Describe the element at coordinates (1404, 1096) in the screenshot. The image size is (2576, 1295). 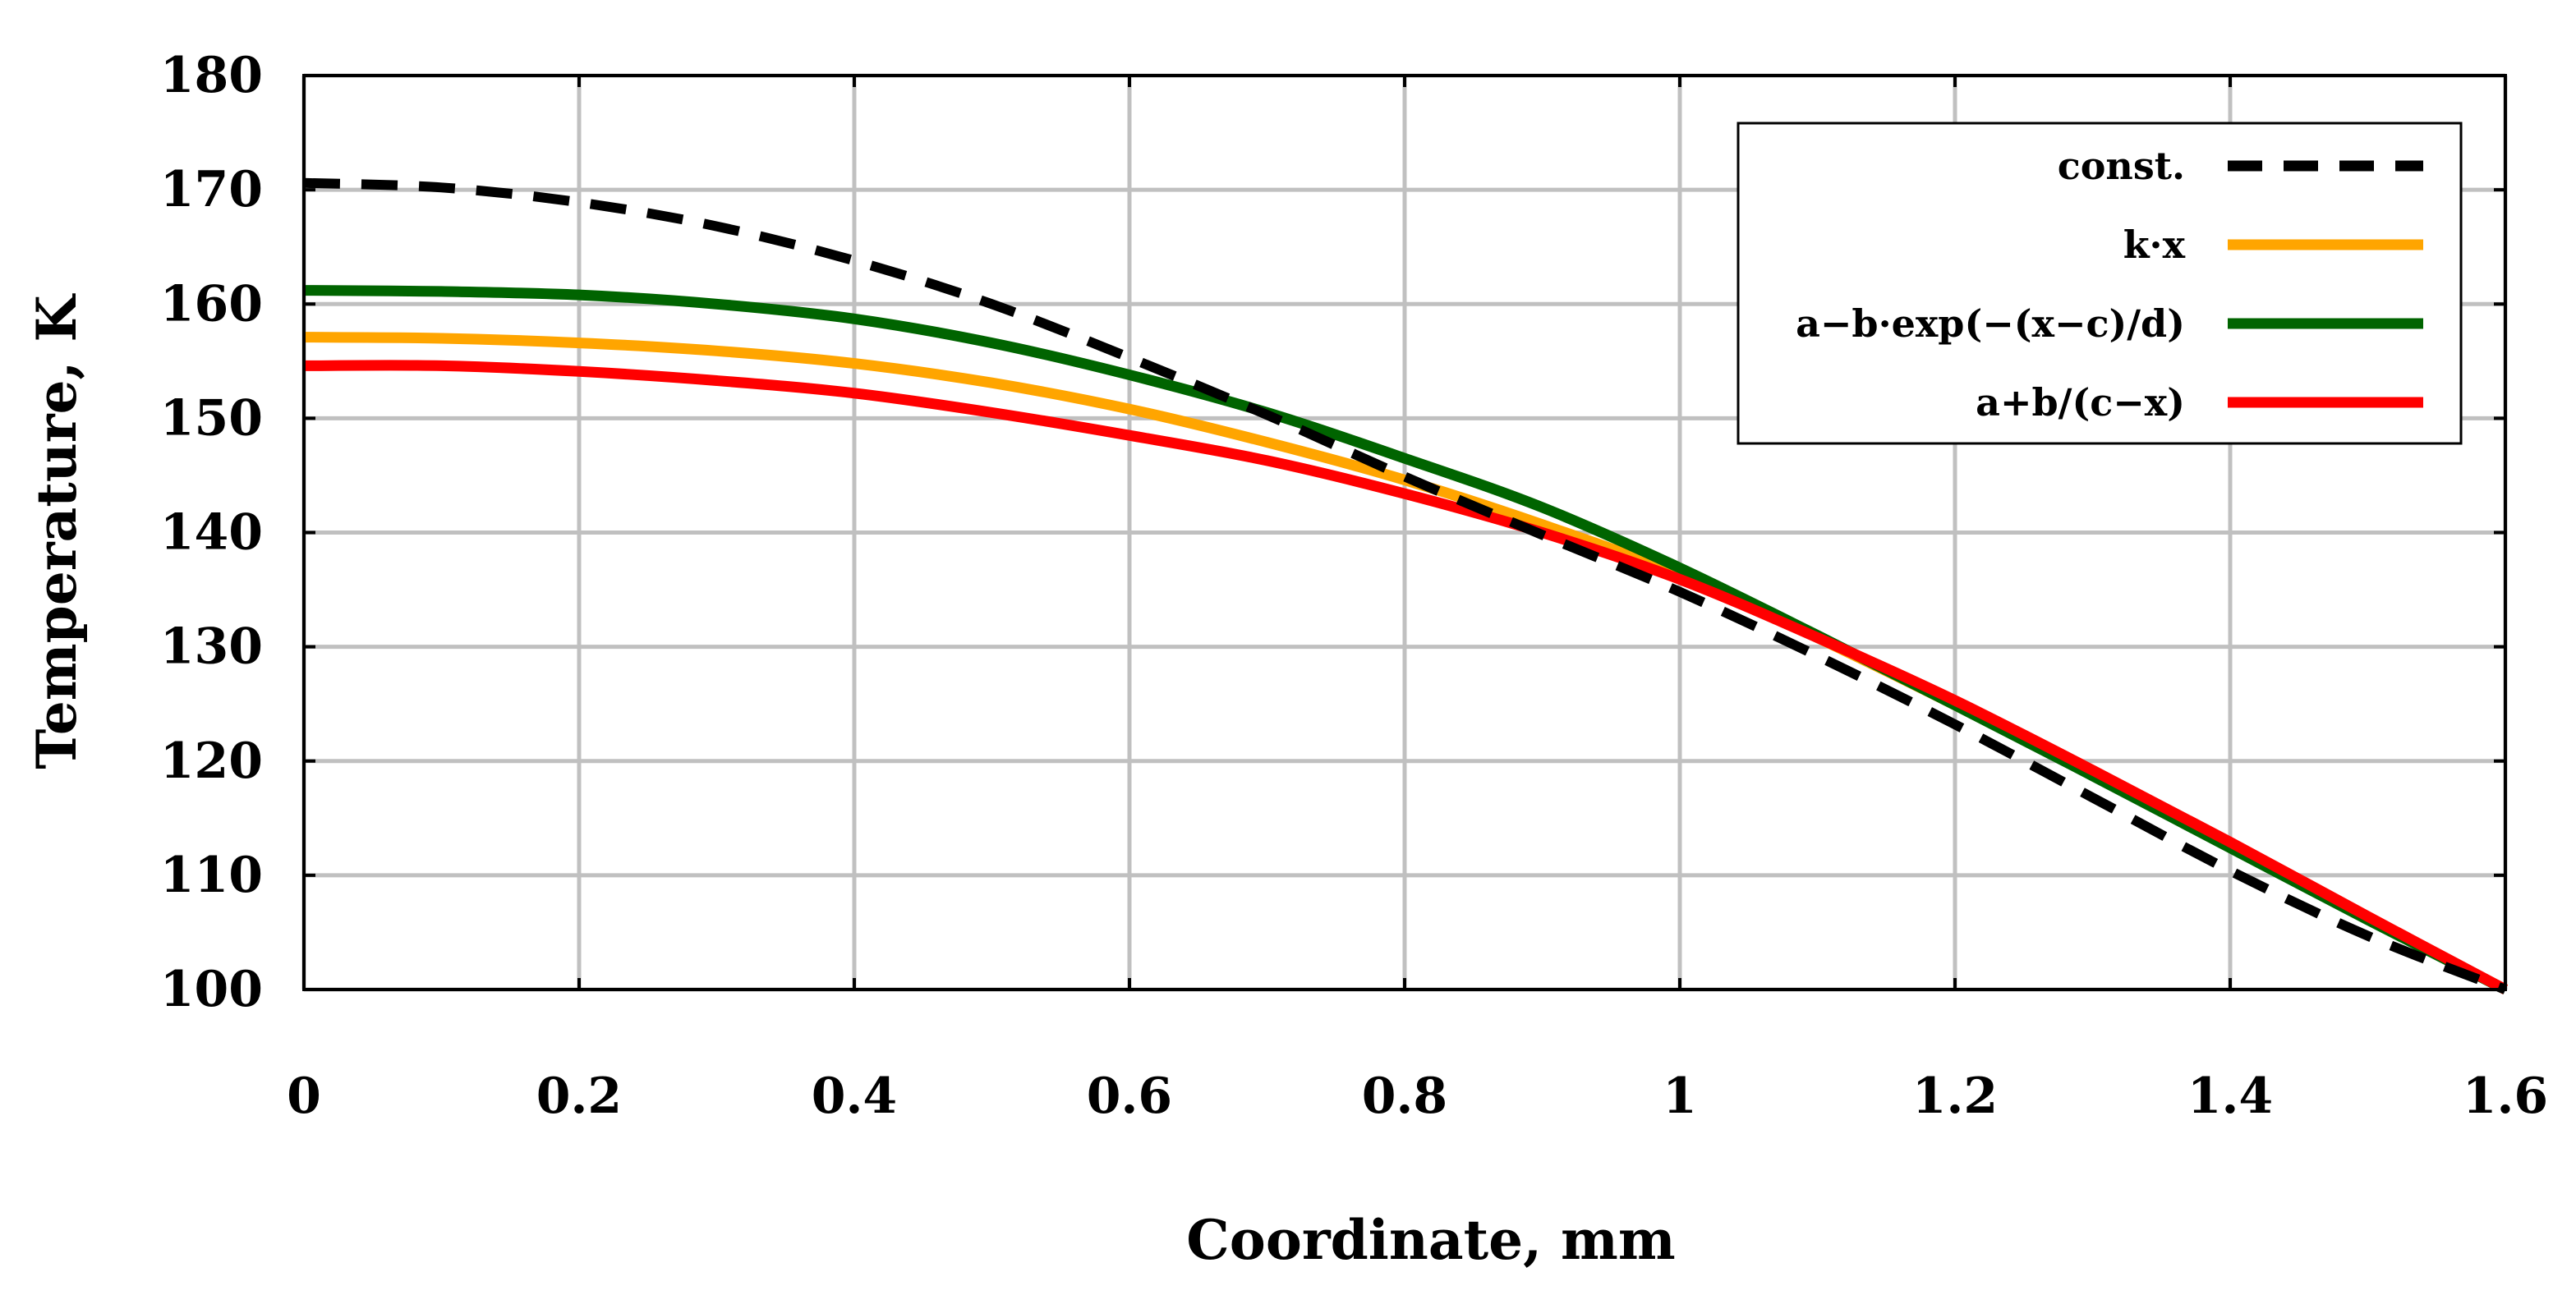
I see `x-tick-label: 0.8` at that location.